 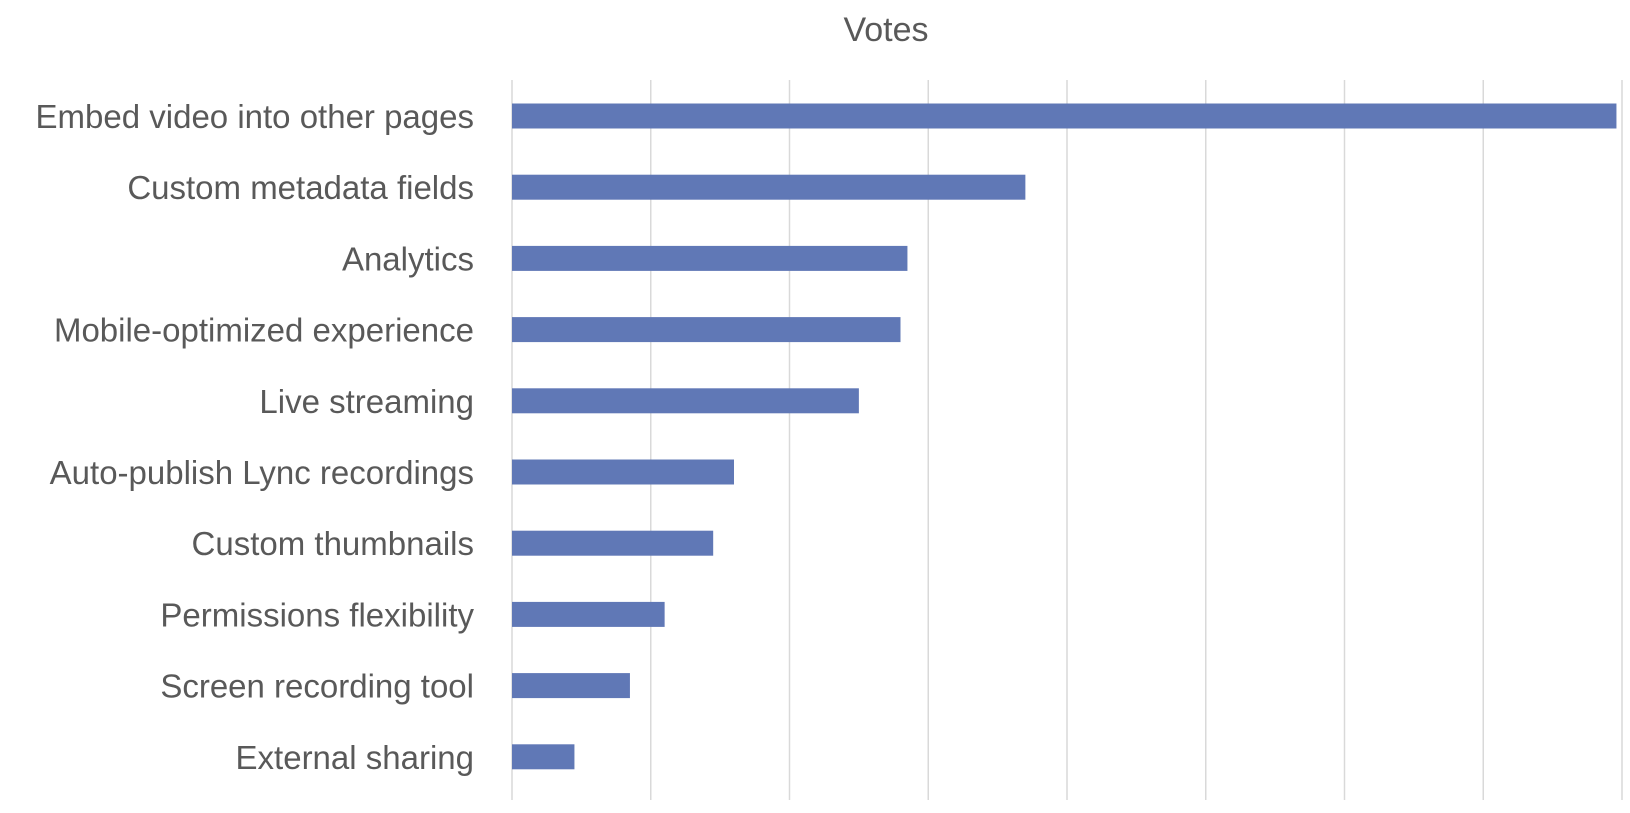 What do you see at coordinates (408, 258) in the screenshot?
I see `category-label-2: Analytics` at bounding box center [408, 258].